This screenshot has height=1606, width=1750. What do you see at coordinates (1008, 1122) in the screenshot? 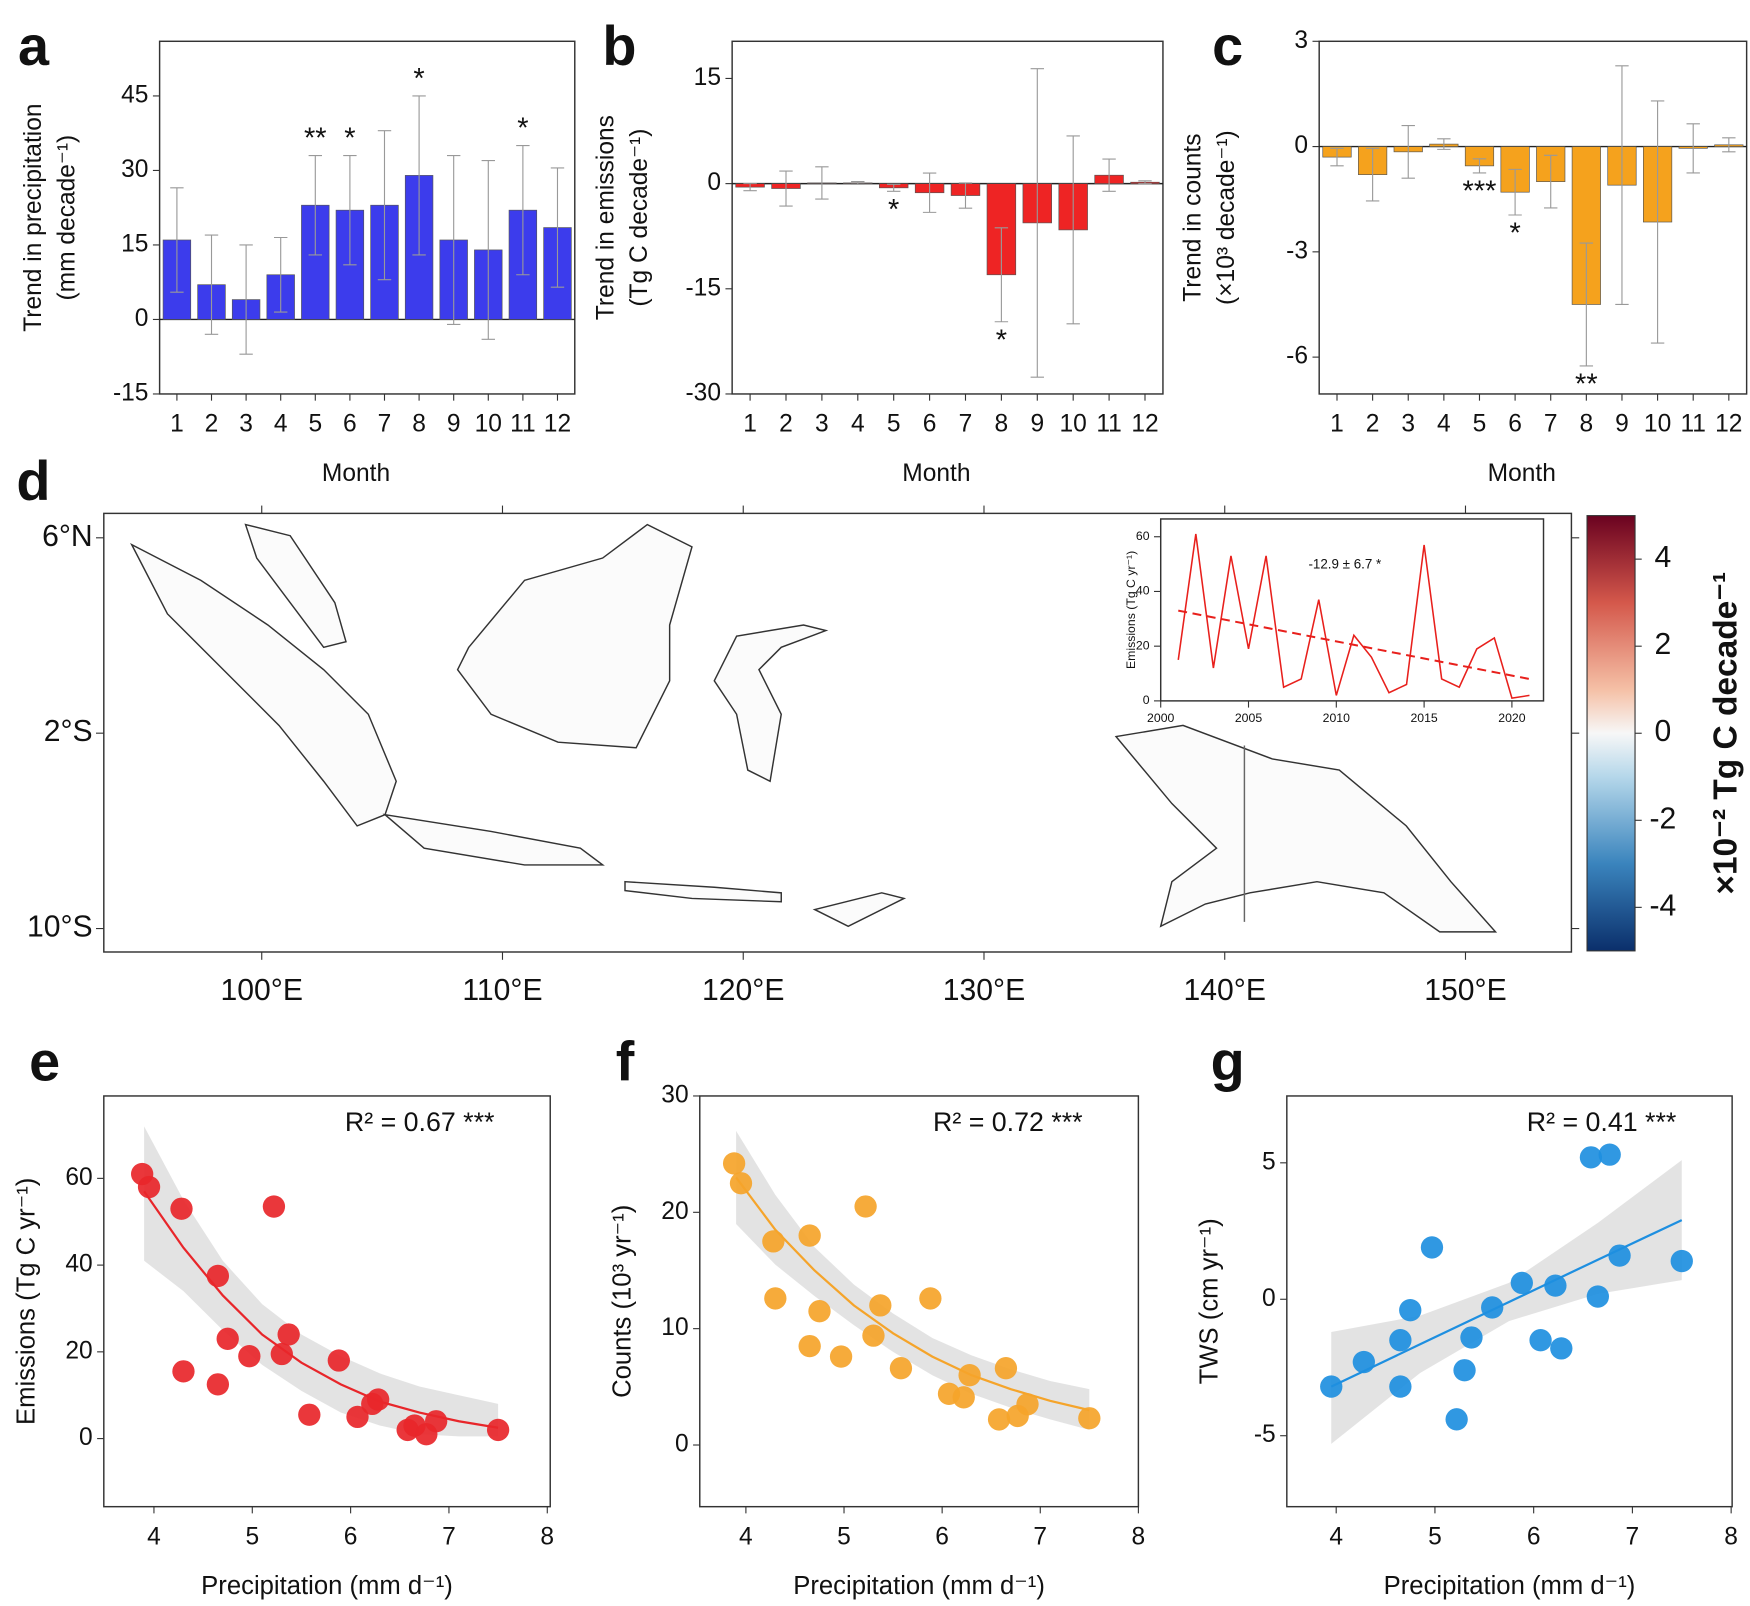
I see `annotation: R² = 0.72 ***` at bounding box center [1008, 1122].